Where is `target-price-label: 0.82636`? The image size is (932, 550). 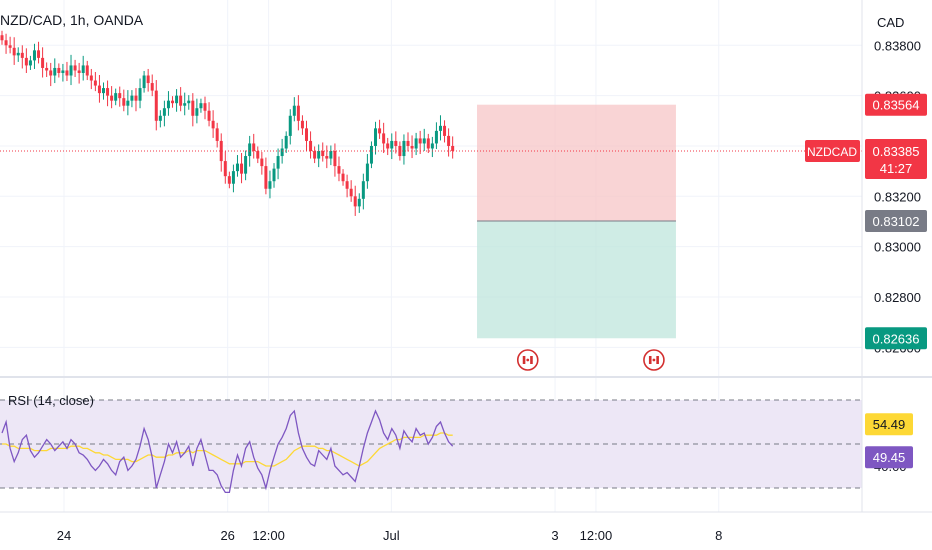 target-price-label: 0.82636 is located at coordinates (896, 338).